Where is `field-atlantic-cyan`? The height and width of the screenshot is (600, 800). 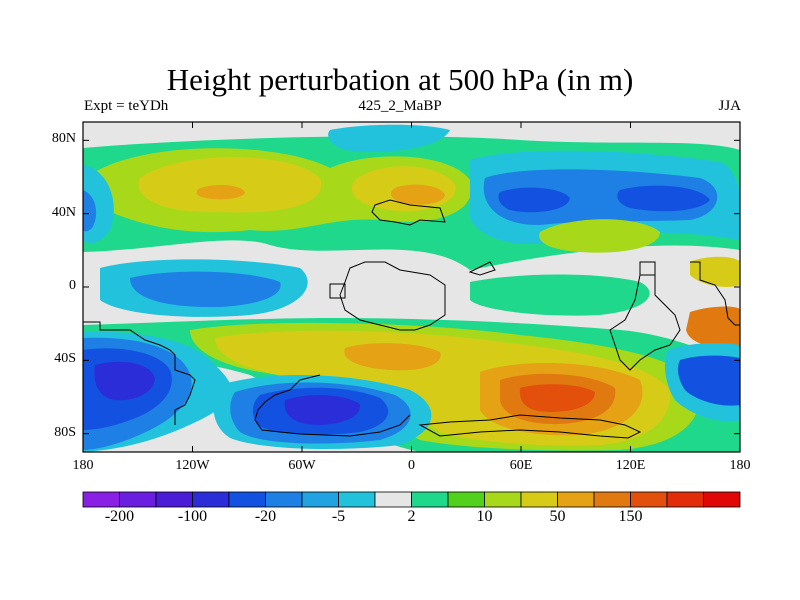
field-atlantic-cyan is located at coordinates (389, 138).